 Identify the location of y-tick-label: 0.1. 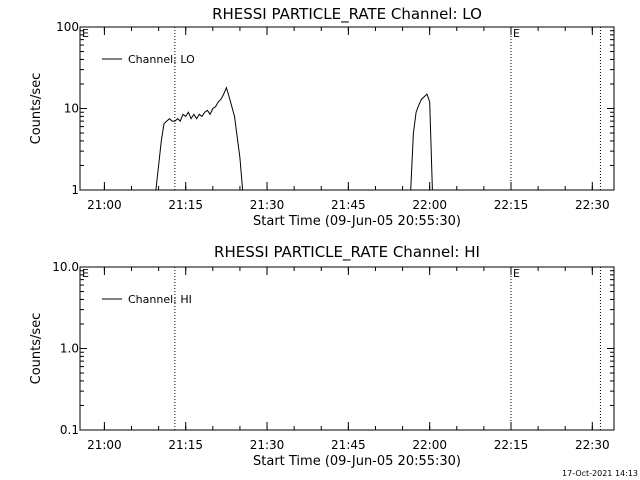
(69, 430).